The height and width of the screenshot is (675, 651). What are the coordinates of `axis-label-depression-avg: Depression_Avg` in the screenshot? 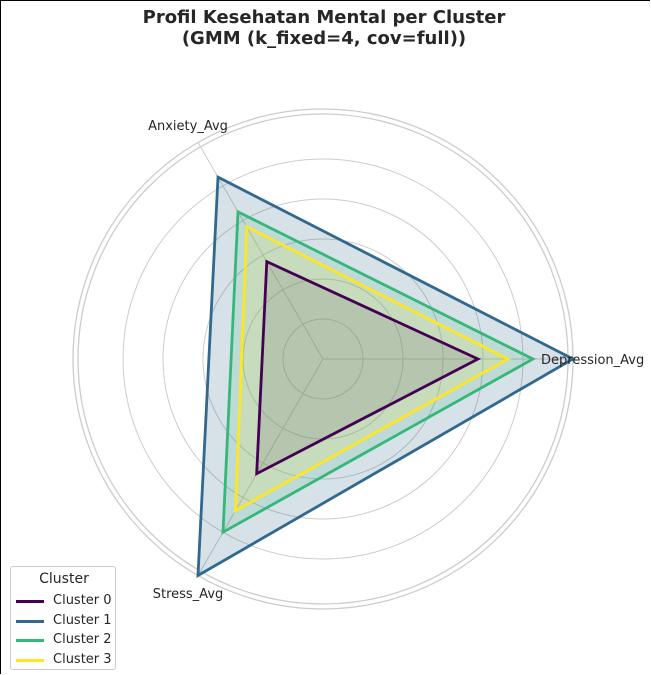 It's located at (592, 360).